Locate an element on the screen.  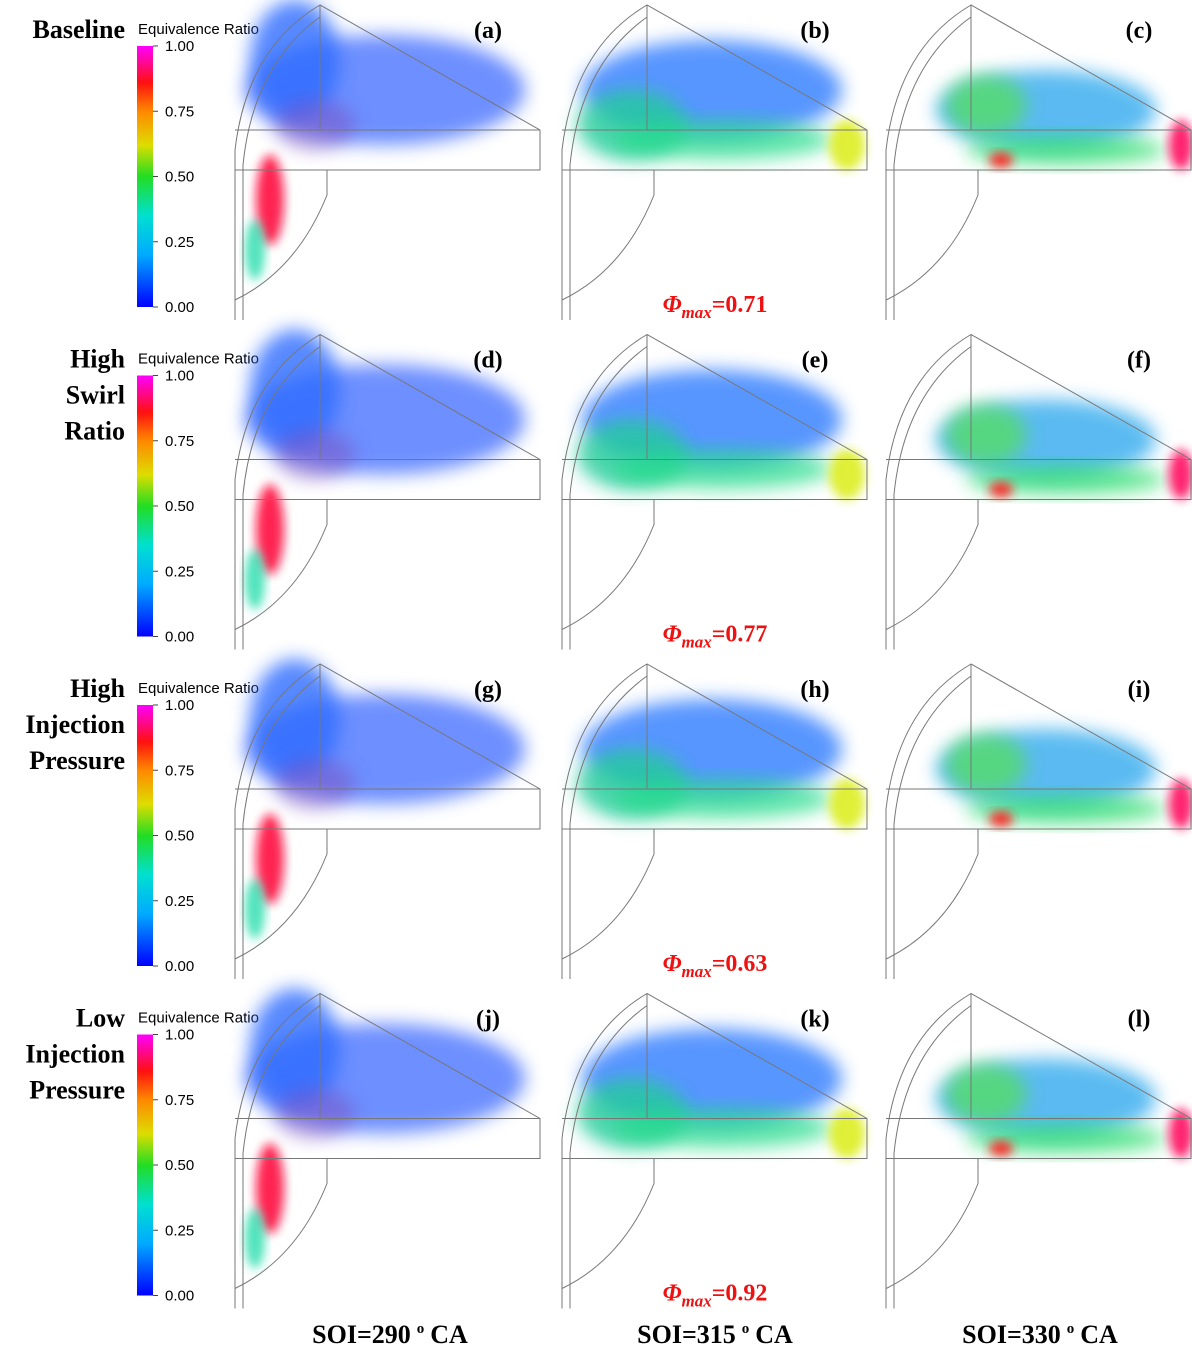
row-label: High Injection Pressure is located at coordinates (75, 724).